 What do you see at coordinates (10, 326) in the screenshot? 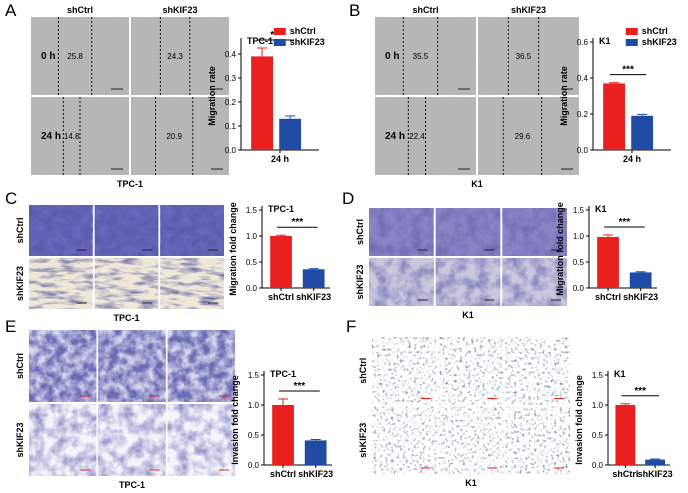
I see `panel-letter: E` at bounding box center [10, 326].